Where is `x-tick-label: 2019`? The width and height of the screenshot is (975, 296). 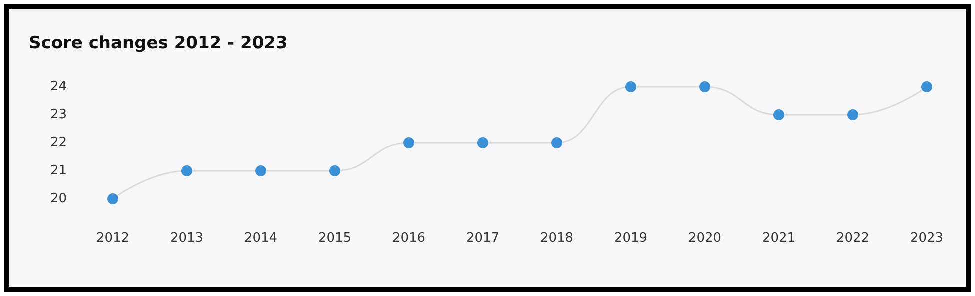 x-tick-label: 2019 is located at coordinates (631, 238).